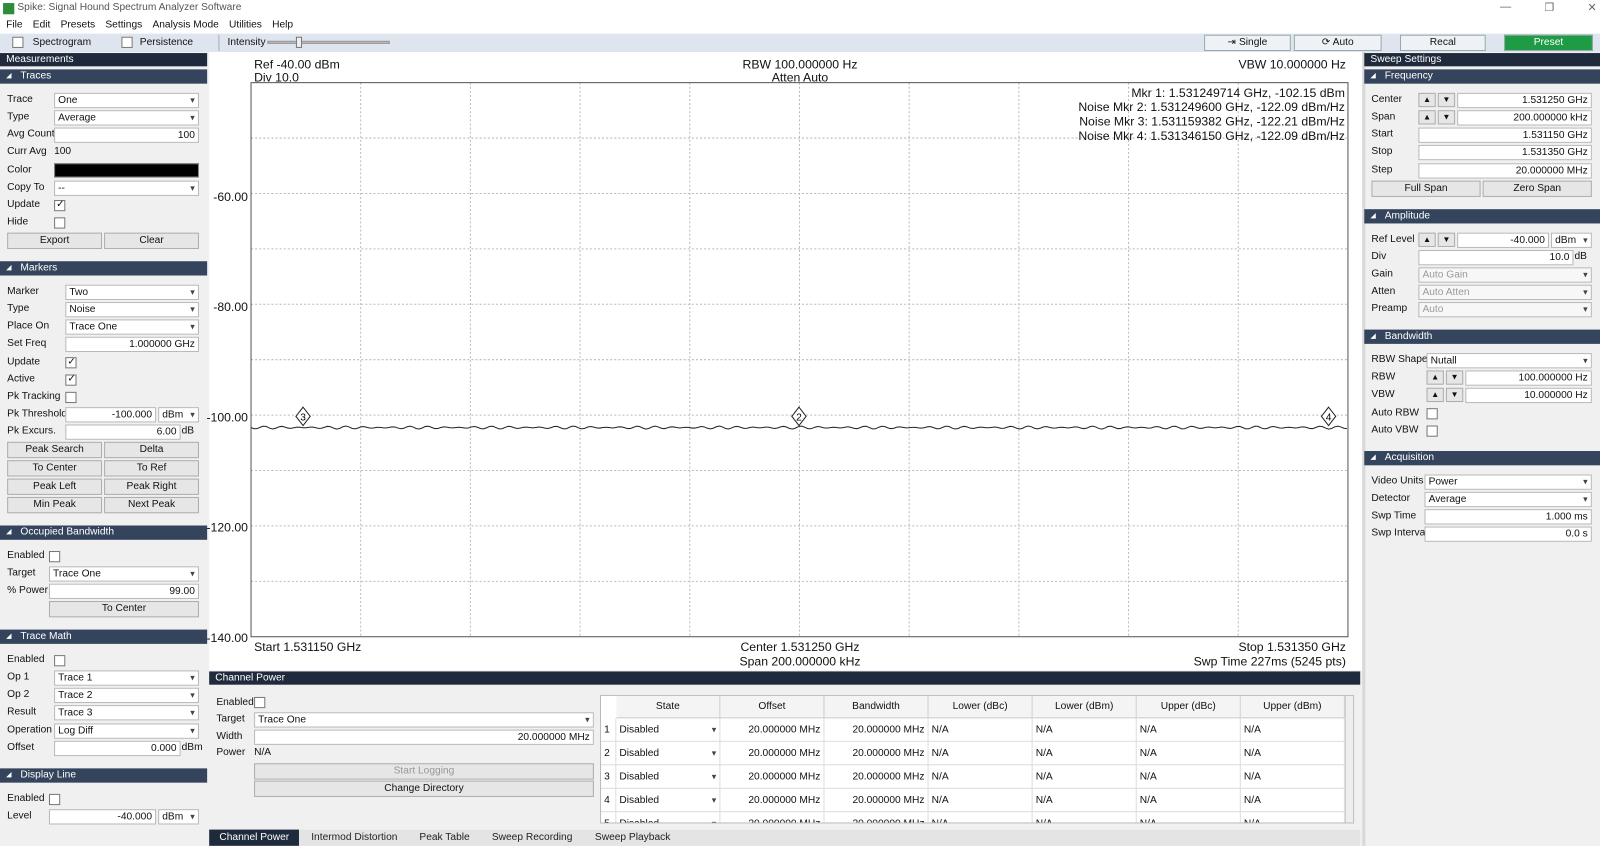  I want to click on maximize: ❐, so click(1549, 8).